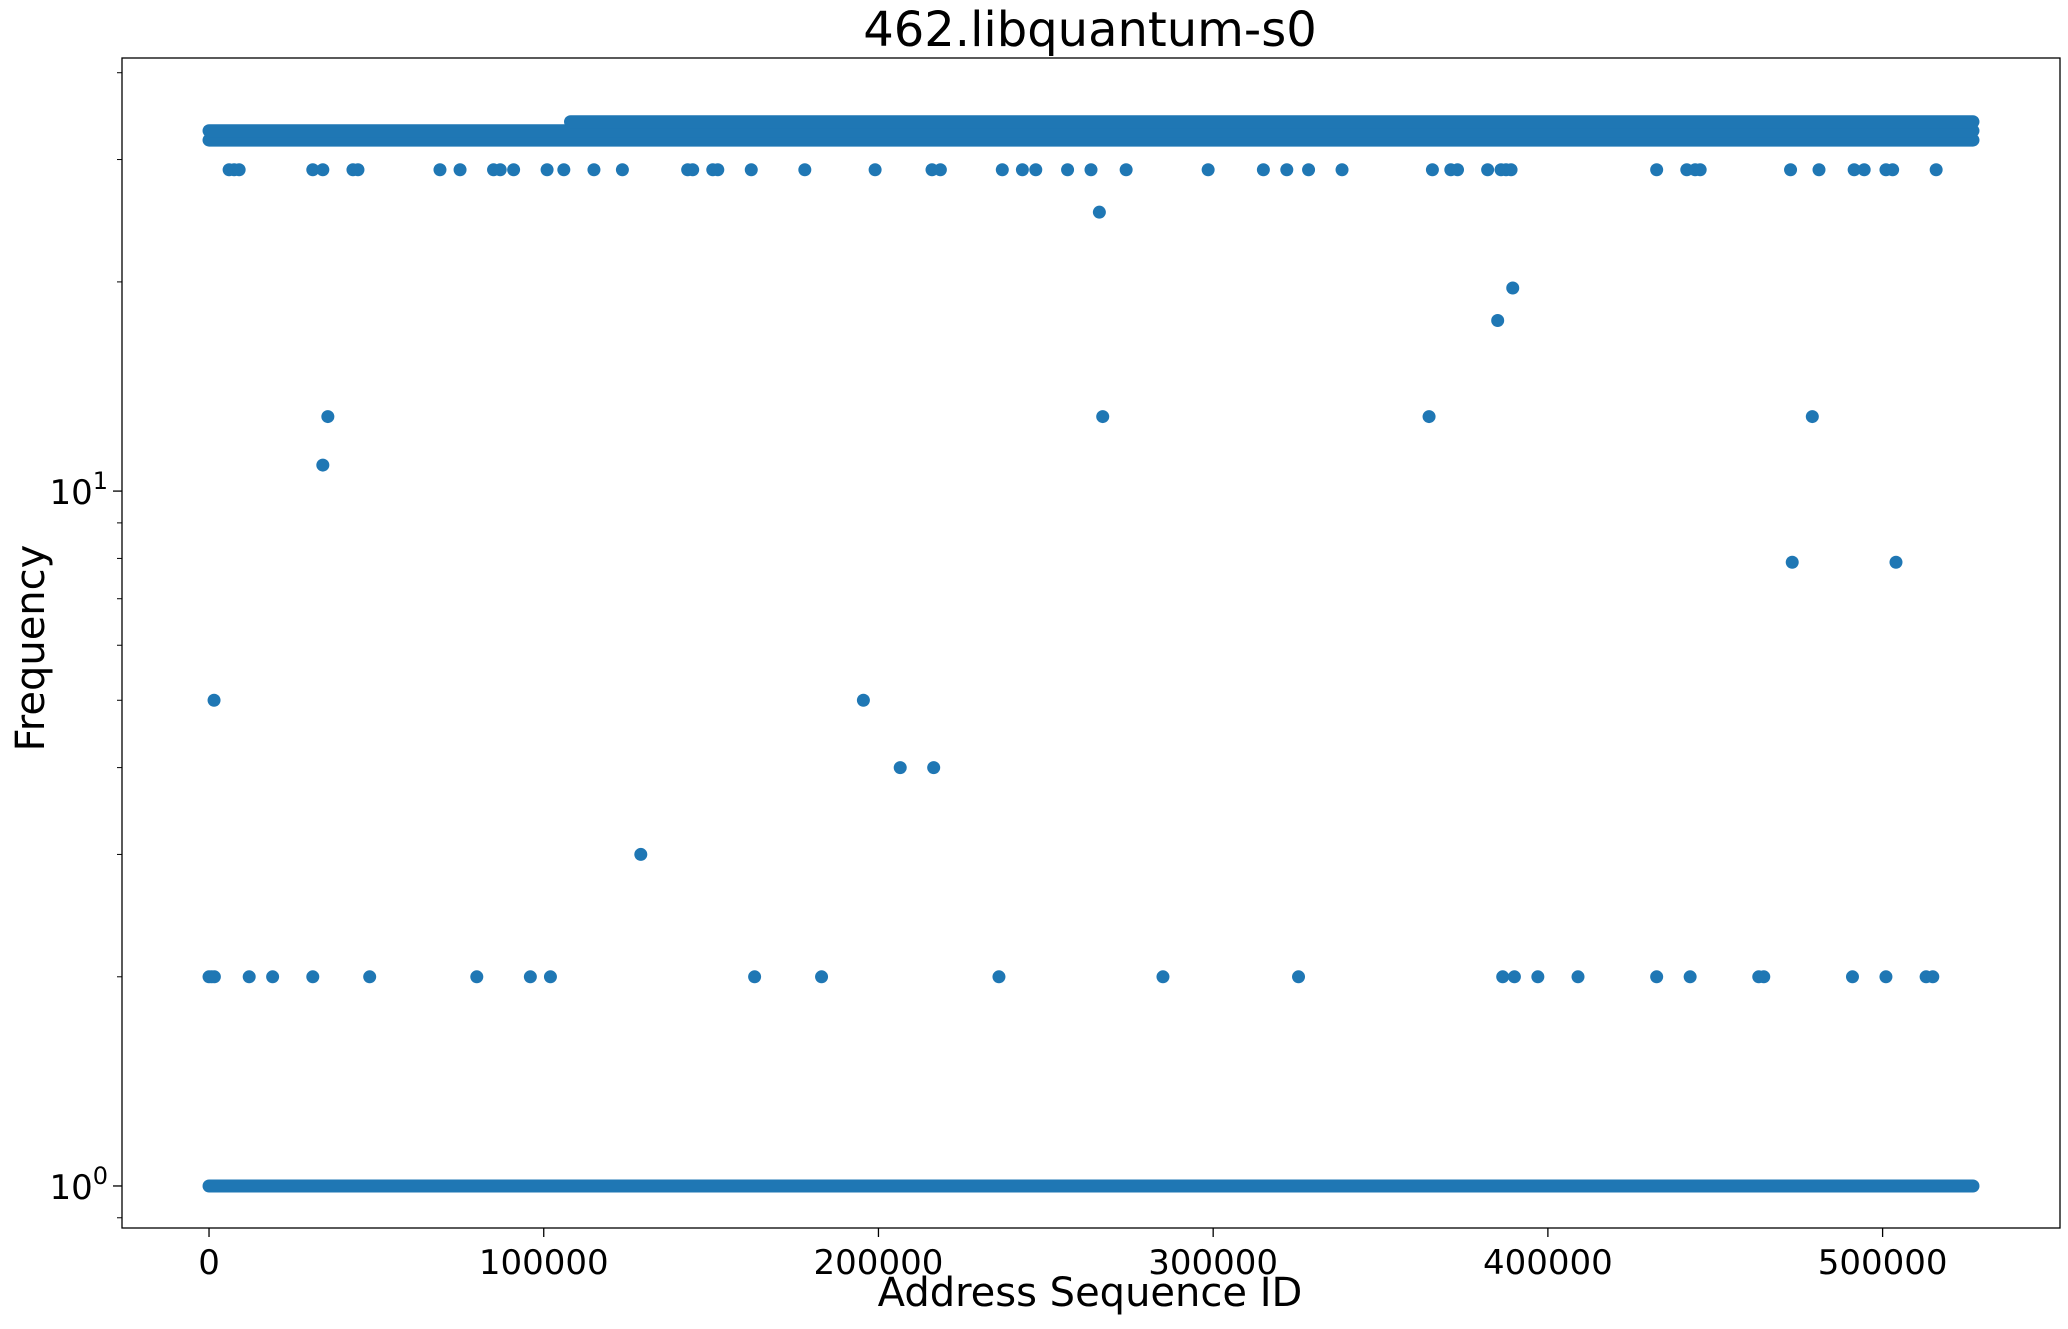 Image resolution: width=2068 pixels, height=1329 pixels. What do you see at coordinates (209, 1263) in the screenshot?
I see `x-tick-label: 0` at bounding box center [209, 1263].